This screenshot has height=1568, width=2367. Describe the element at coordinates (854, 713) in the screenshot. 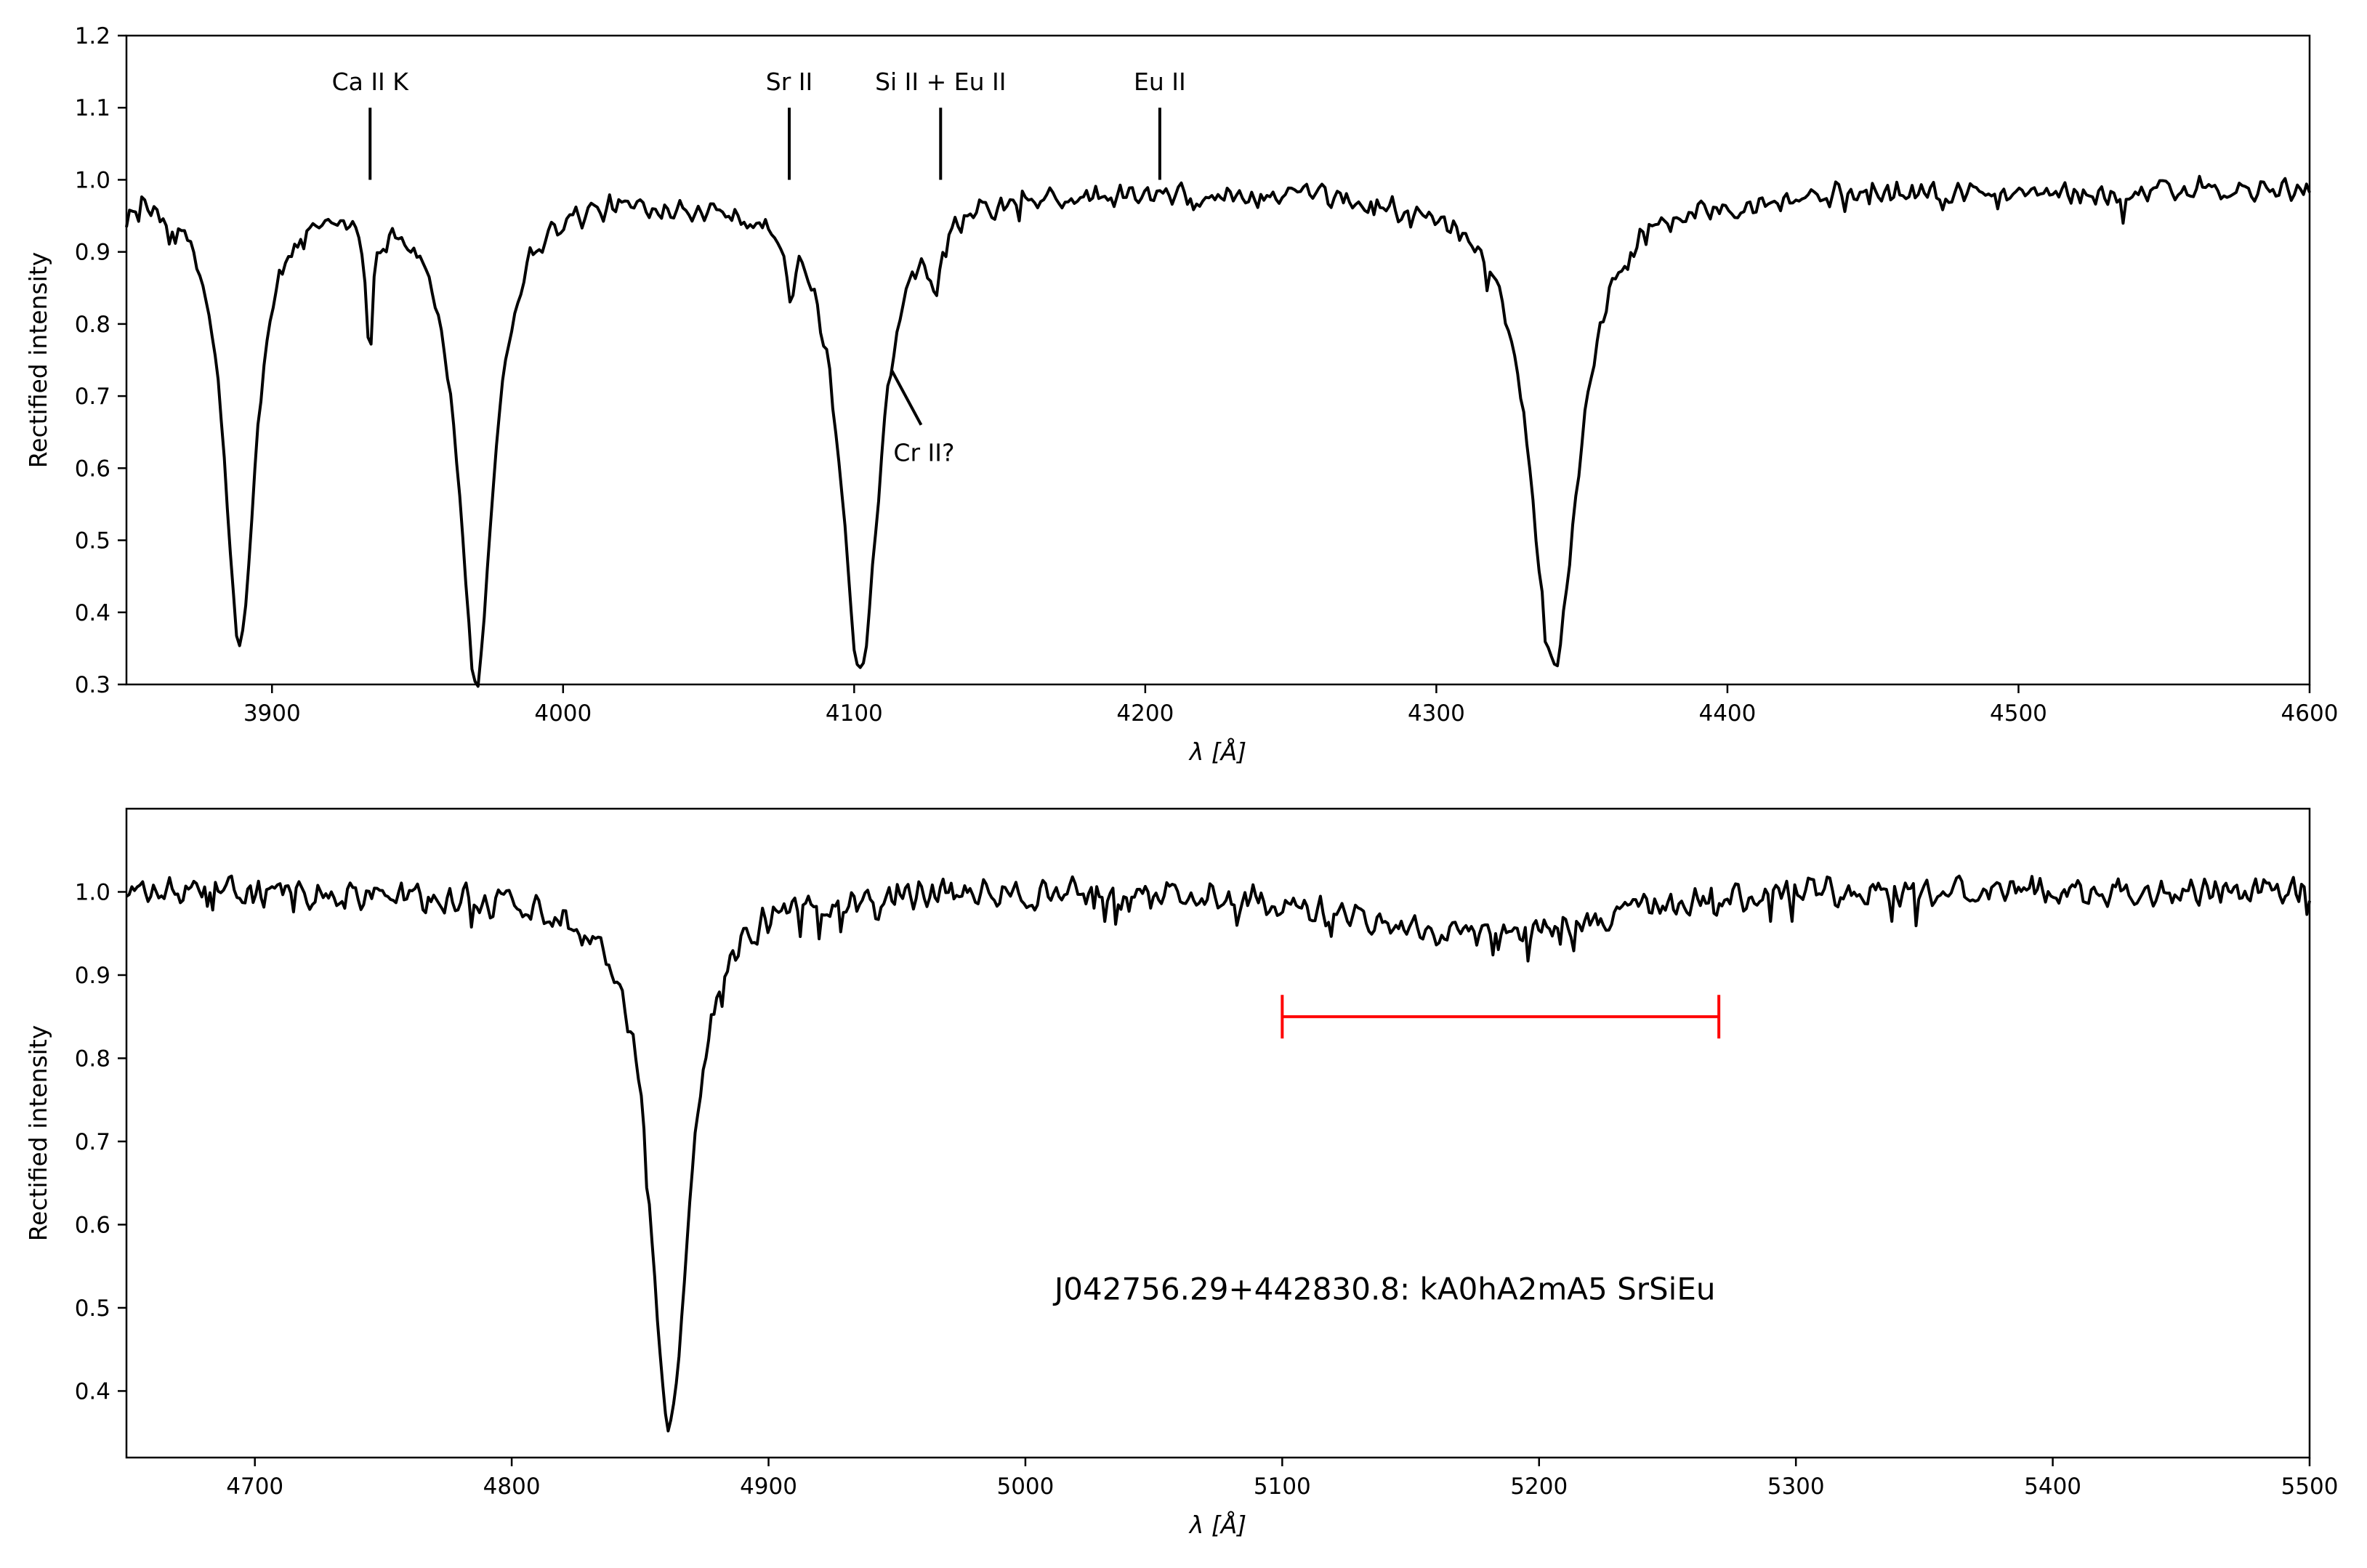

I see `x-tick-label-0-2: 4100` at that location.